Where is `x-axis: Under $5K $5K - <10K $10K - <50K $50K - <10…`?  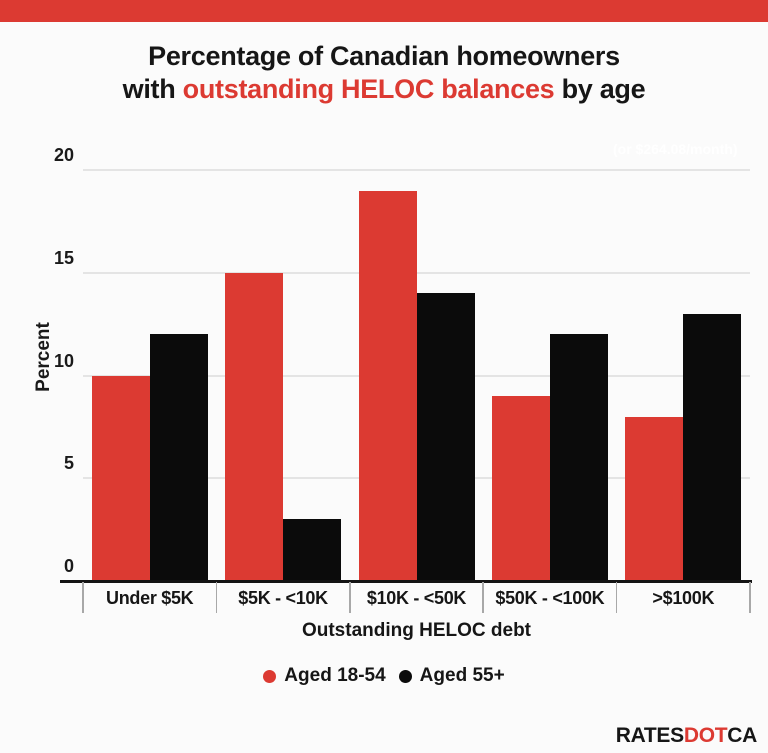 x-axis: Under $5K $5K - <10K $10K - <50K $50K - <10… is located at coordinates (416, 597).